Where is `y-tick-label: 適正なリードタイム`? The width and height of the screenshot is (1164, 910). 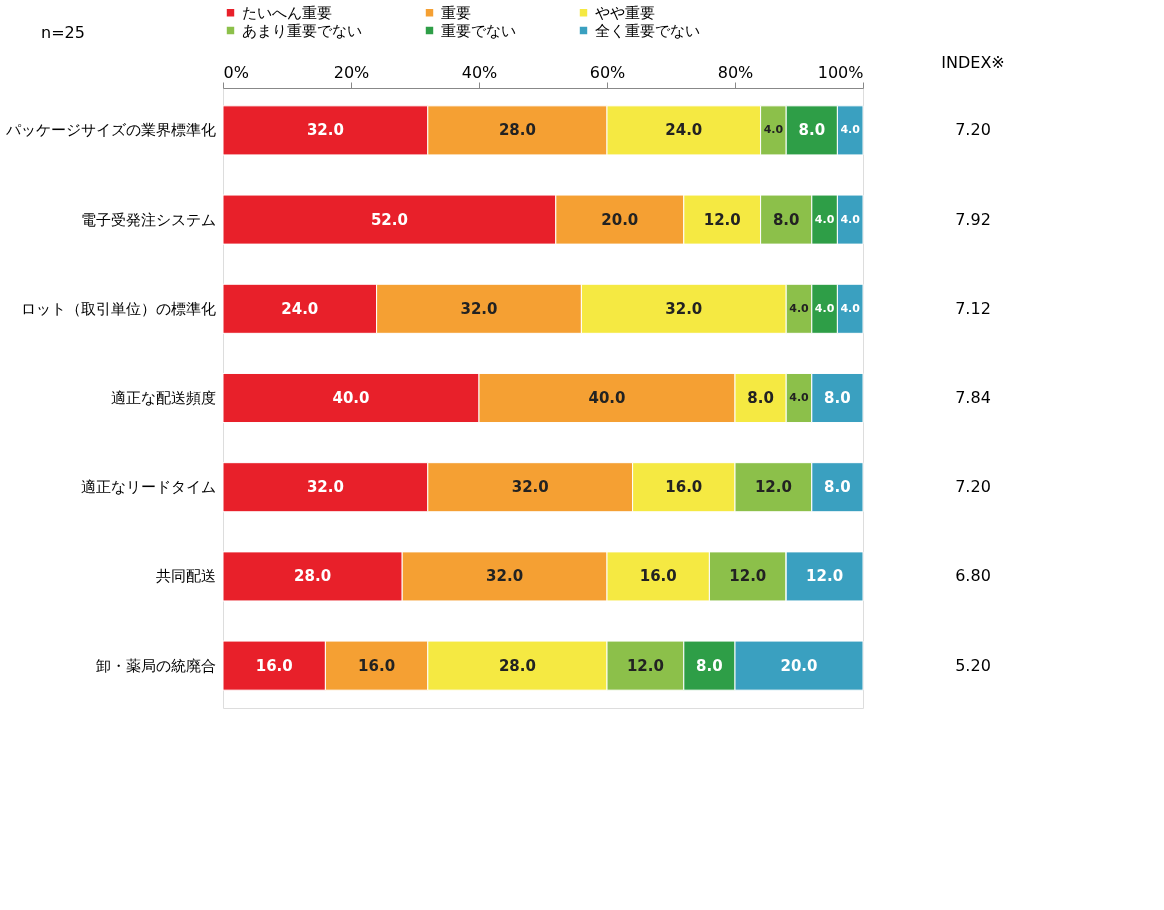
y-tick-label: 適正なリードタイム is located at coordinates (148, 487).